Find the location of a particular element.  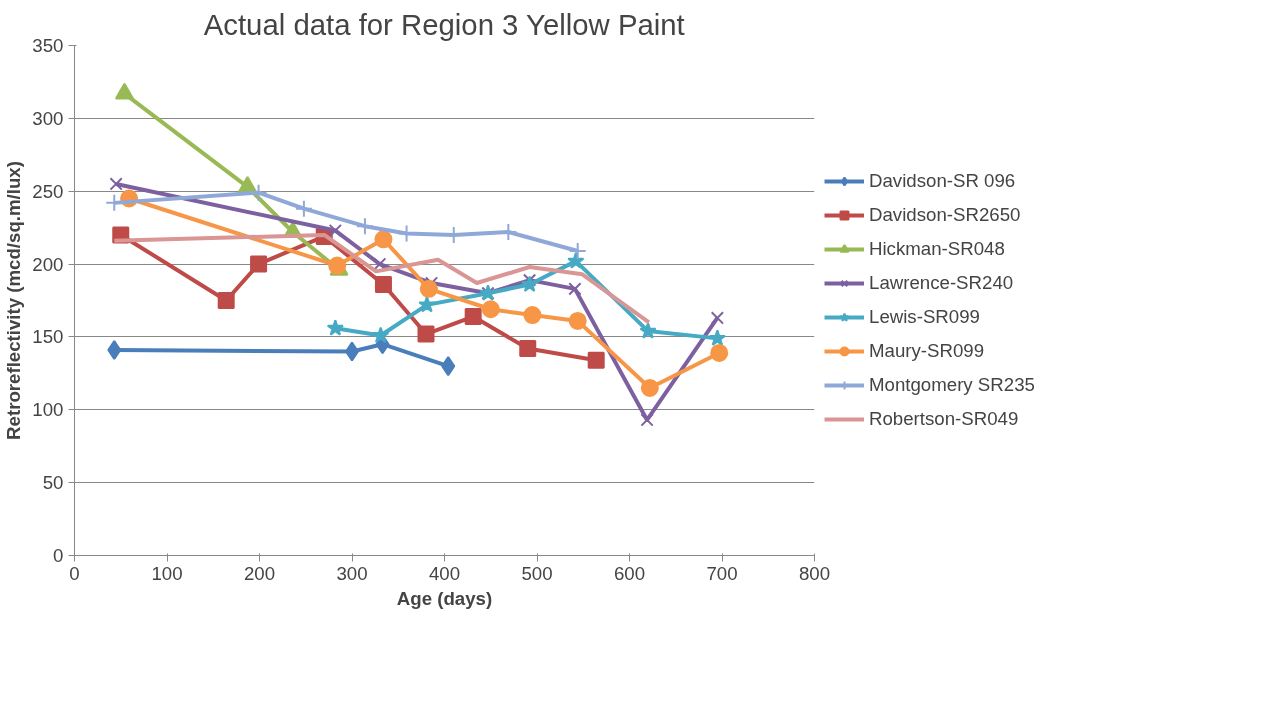

y-tick-label: 50 is located at coordinates (53, 483).